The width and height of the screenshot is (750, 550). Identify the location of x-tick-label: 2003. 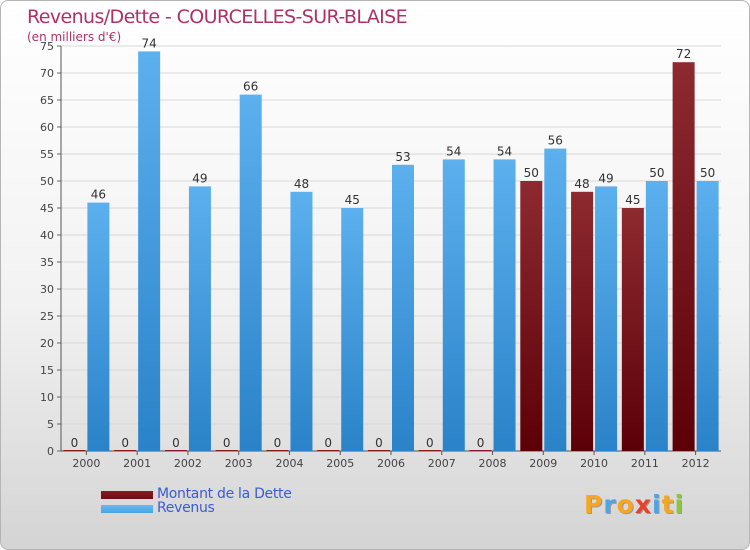
(239, 463).